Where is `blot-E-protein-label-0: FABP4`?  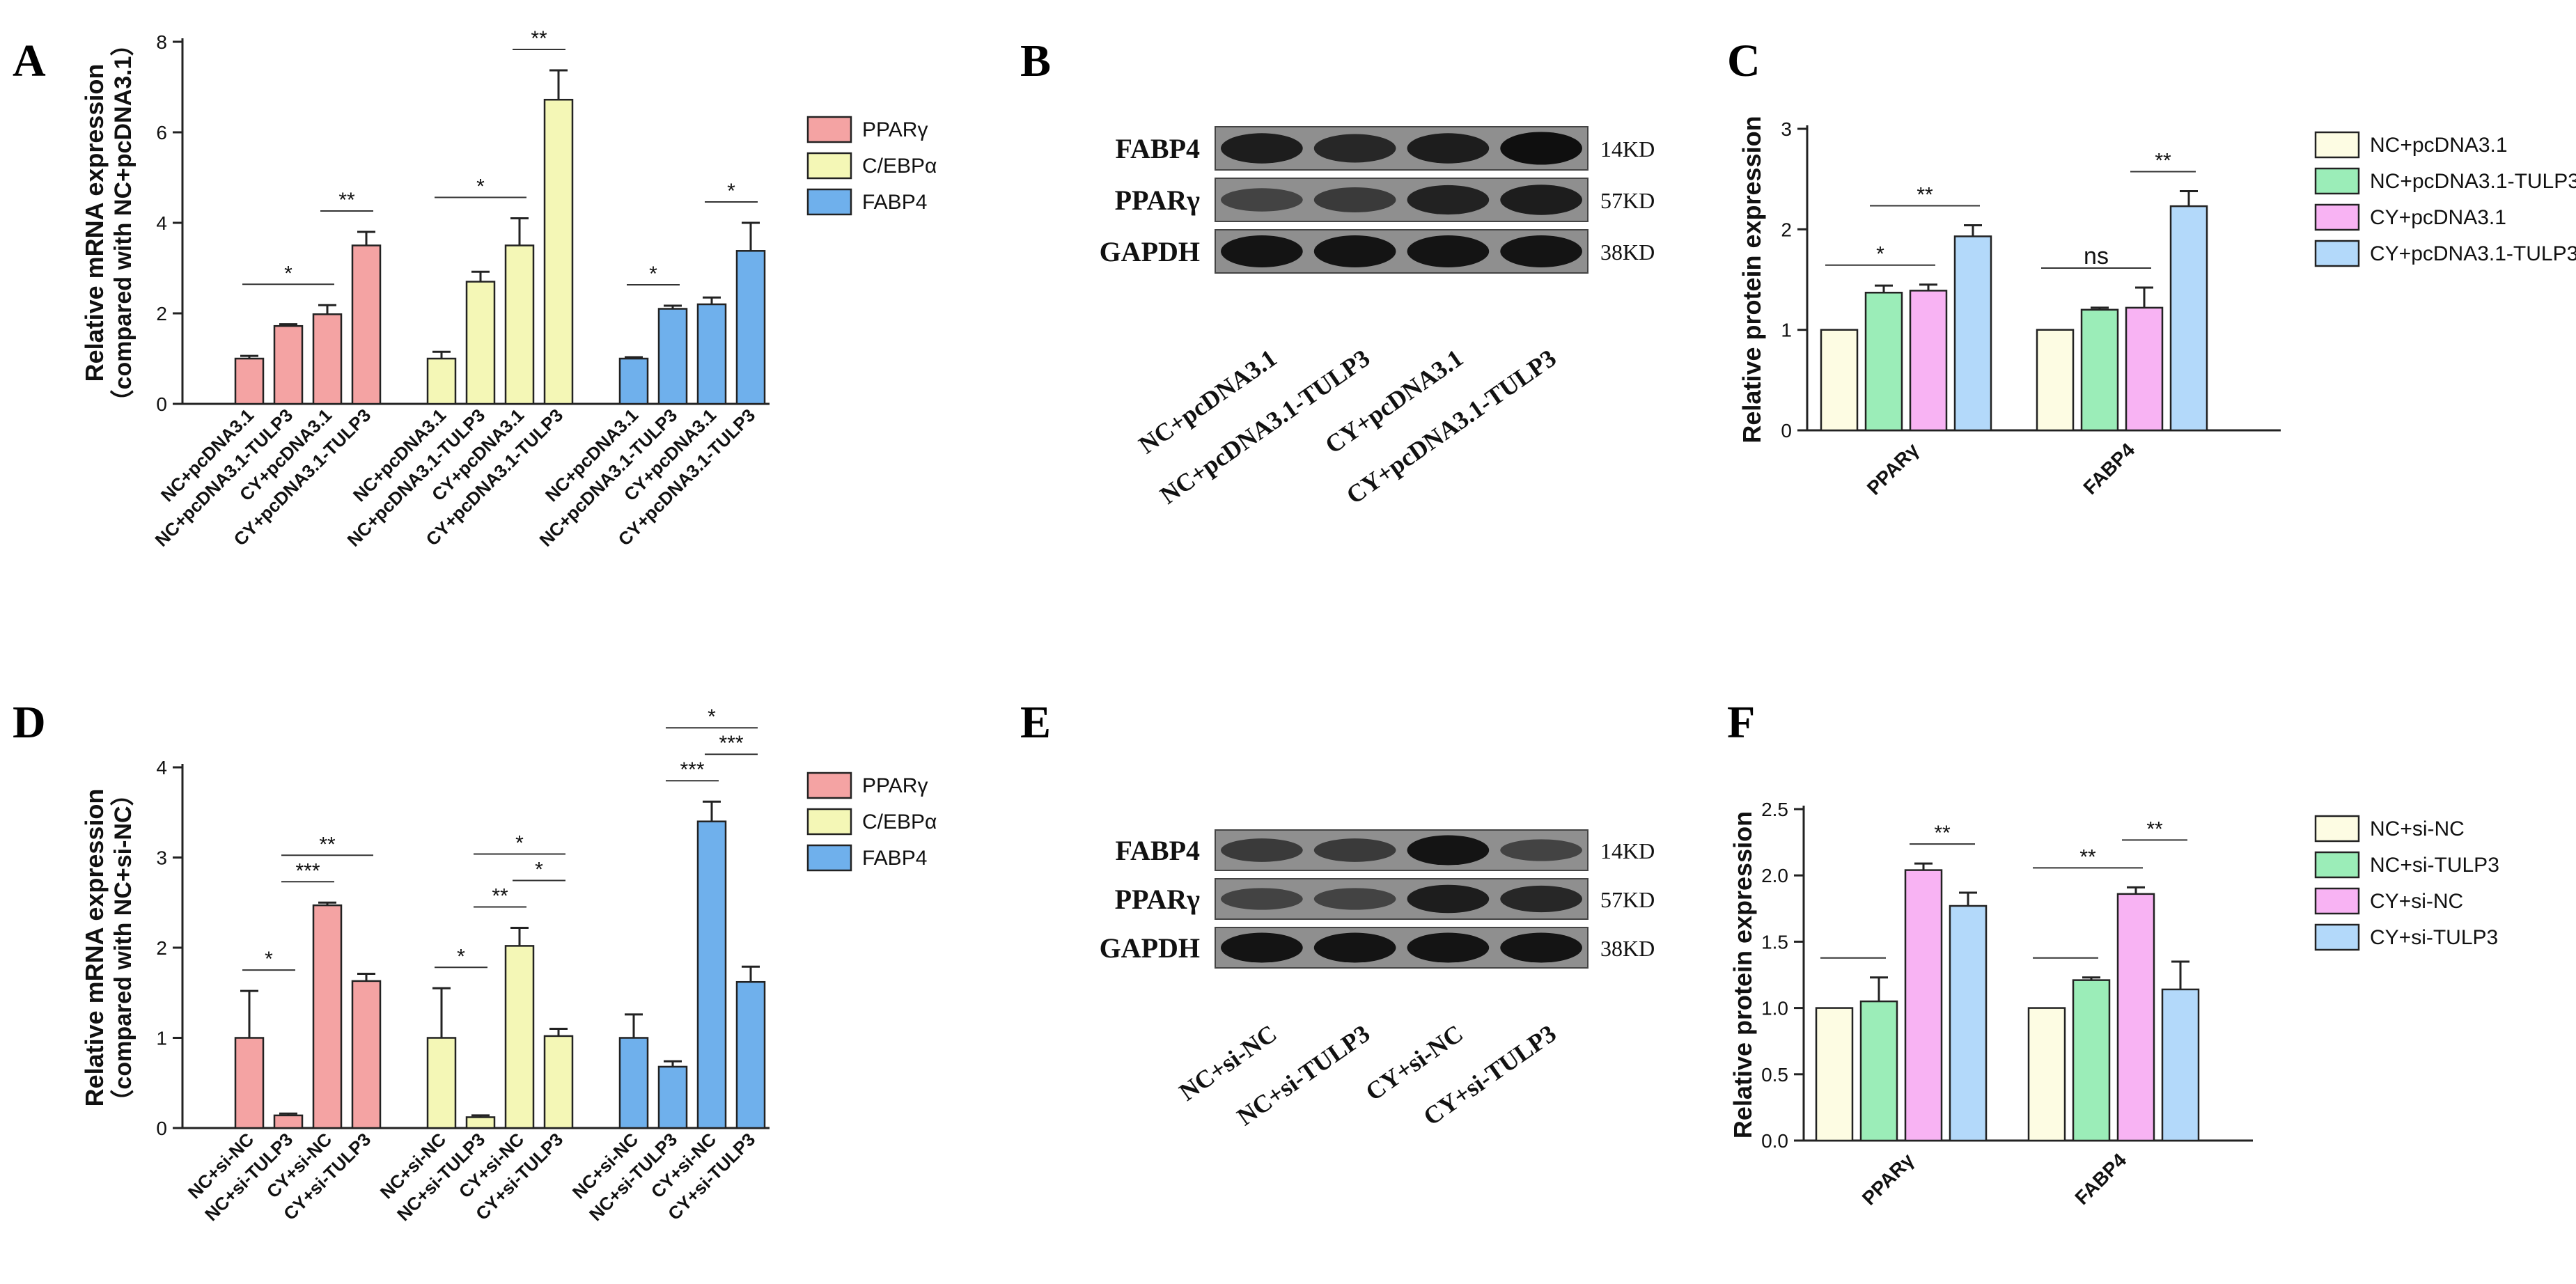
blot-E-protein-label-0: FABP4 is located at coordinates (1158, 850).